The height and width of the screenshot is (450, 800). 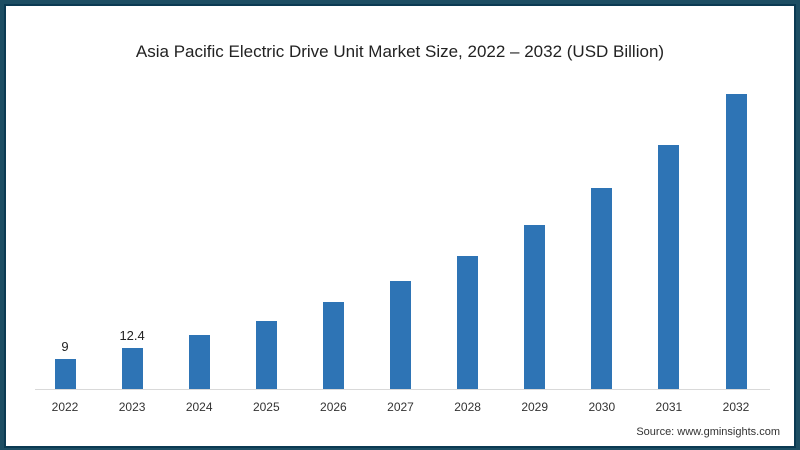 I want to click on x-tick-label: 2027, so click(x=400, y=407).